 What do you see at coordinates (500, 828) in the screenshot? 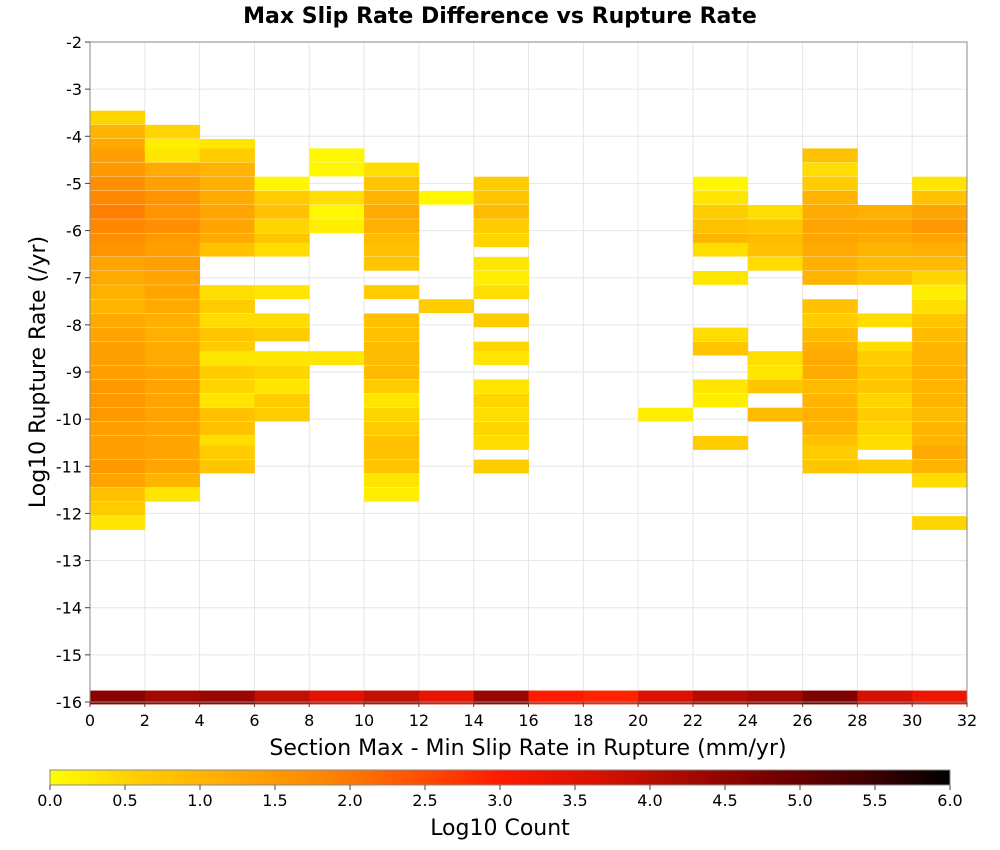
I see `colorbar-label: Log10 Count` at bounding box center [500, 828].